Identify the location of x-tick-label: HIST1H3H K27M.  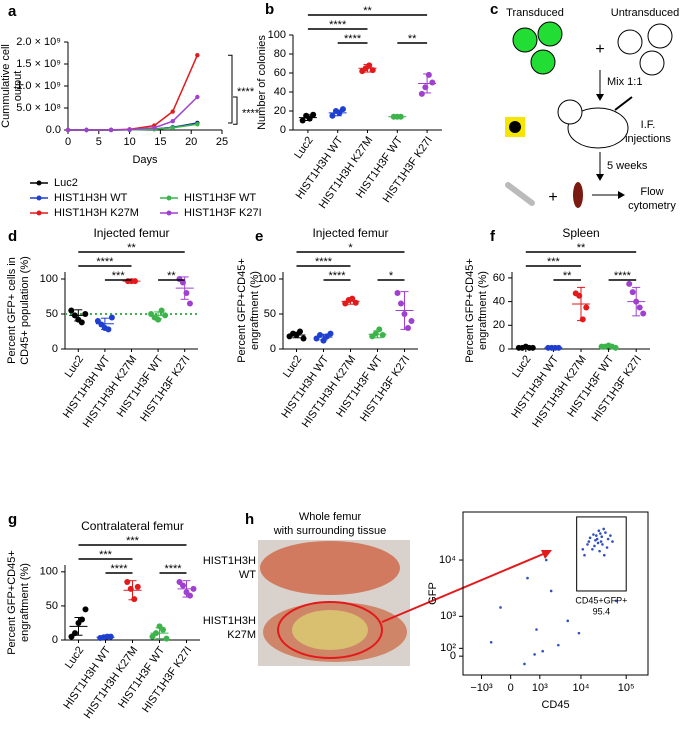
(346, 173).